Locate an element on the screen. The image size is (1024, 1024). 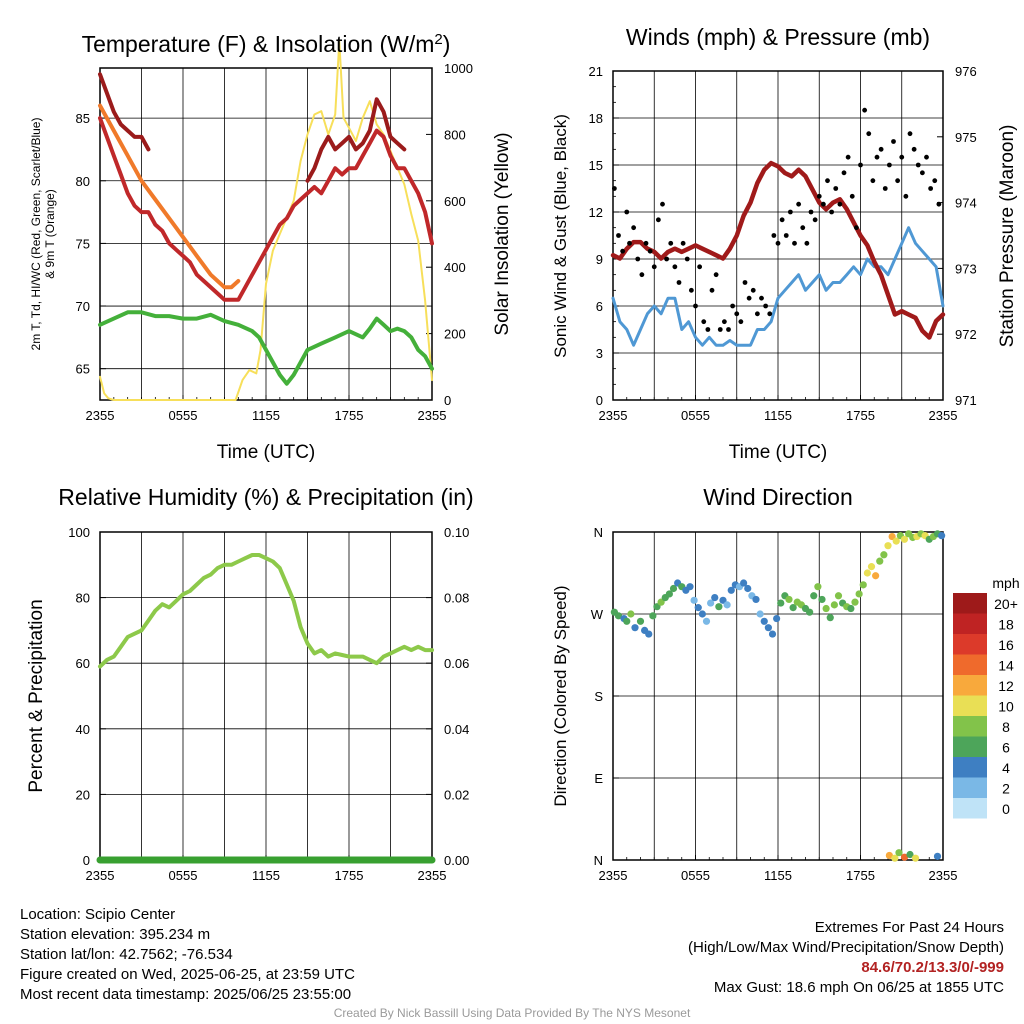
y-tick-label: E is located at coordinates (598, 778).